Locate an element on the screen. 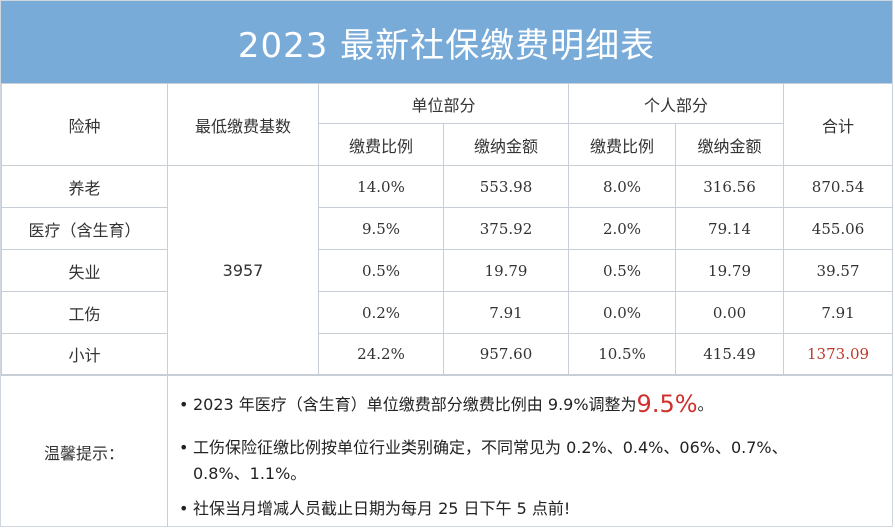 The image size is (895, 529). tip-item: • 社保当月增减人员截止日期为每月 25 日下午 5 点前! is located at coordinates (374, 509).